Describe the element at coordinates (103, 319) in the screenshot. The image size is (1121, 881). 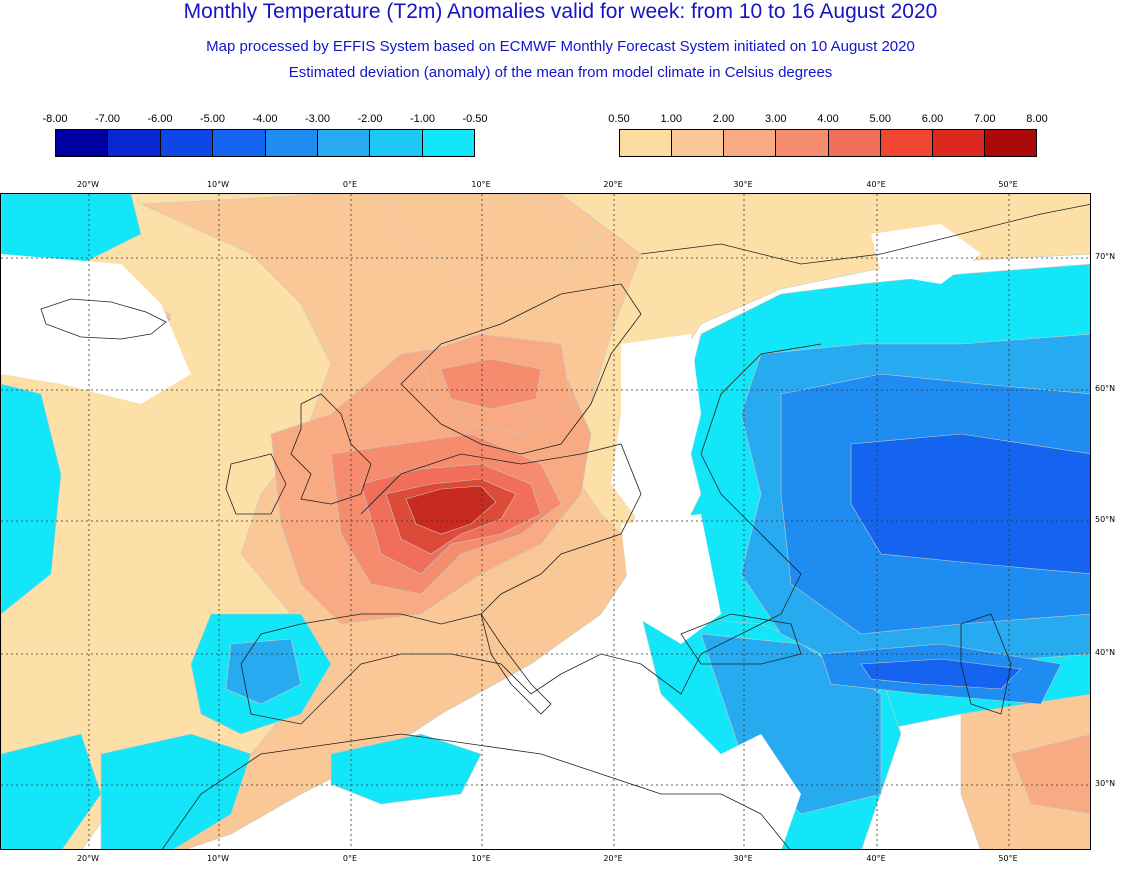
I see `coast-iceland` at that location.